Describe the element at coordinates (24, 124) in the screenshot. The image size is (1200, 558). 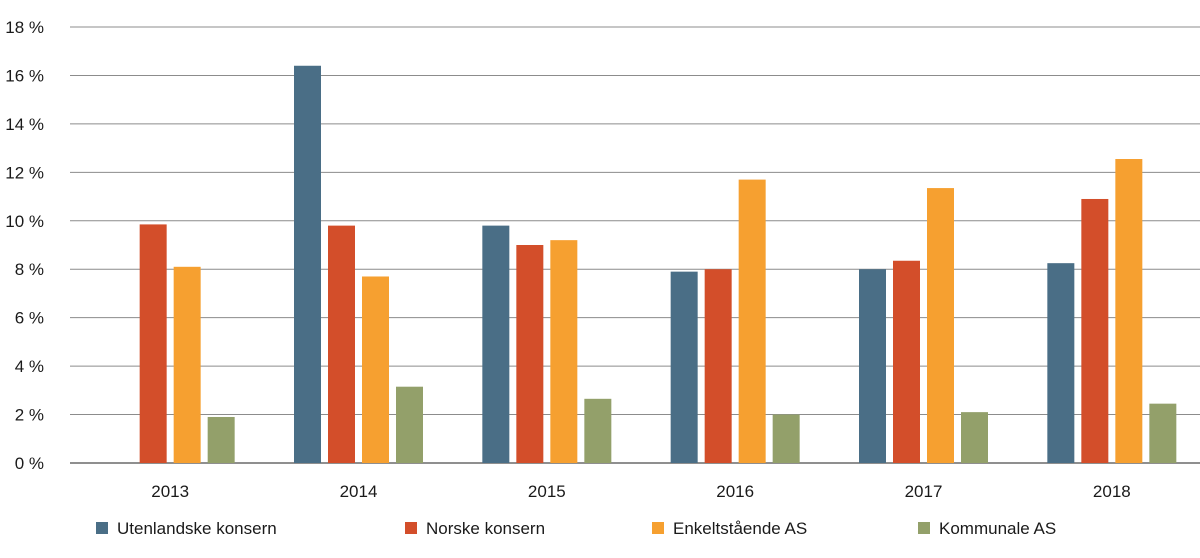
I see `y-tick-label: 14 %` at that location.